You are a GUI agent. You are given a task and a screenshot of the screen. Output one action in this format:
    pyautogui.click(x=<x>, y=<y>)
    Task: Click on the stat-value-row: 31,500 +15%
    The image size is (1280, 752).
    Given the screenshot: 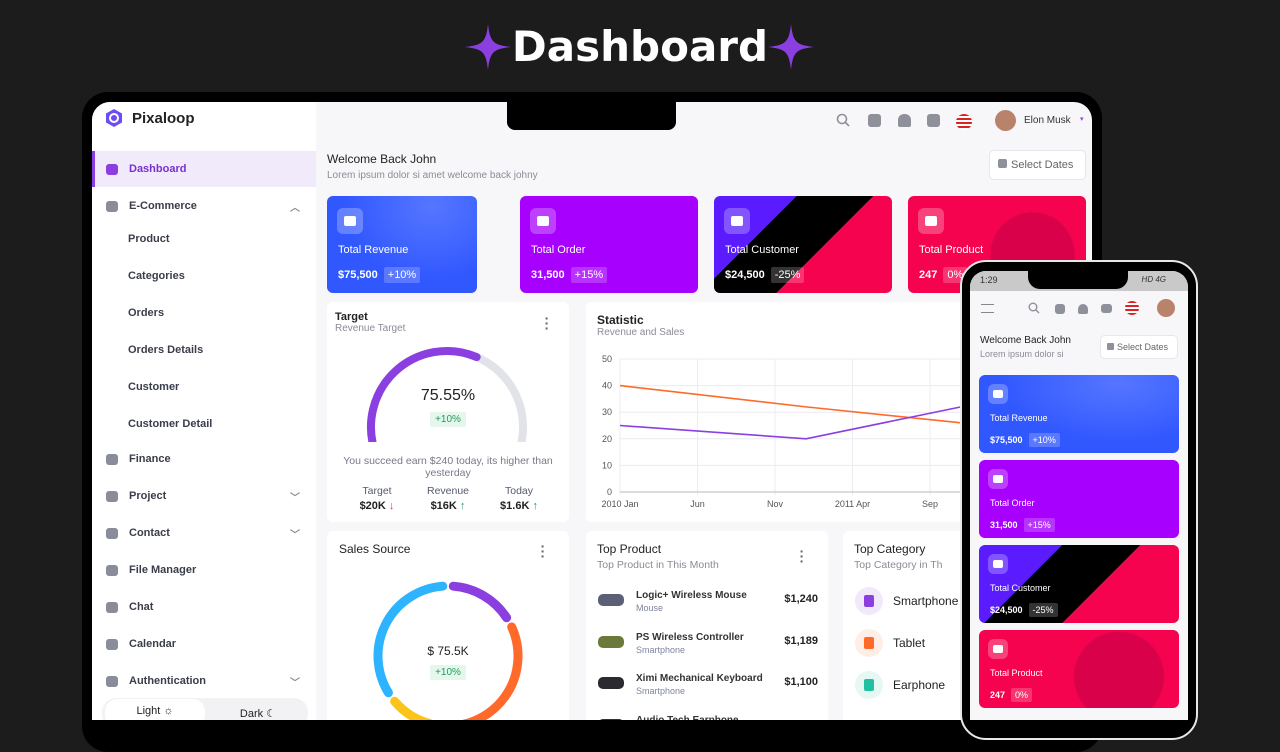 What is the action you would take?
    pyautogui.click(x=1022, y=525)
    